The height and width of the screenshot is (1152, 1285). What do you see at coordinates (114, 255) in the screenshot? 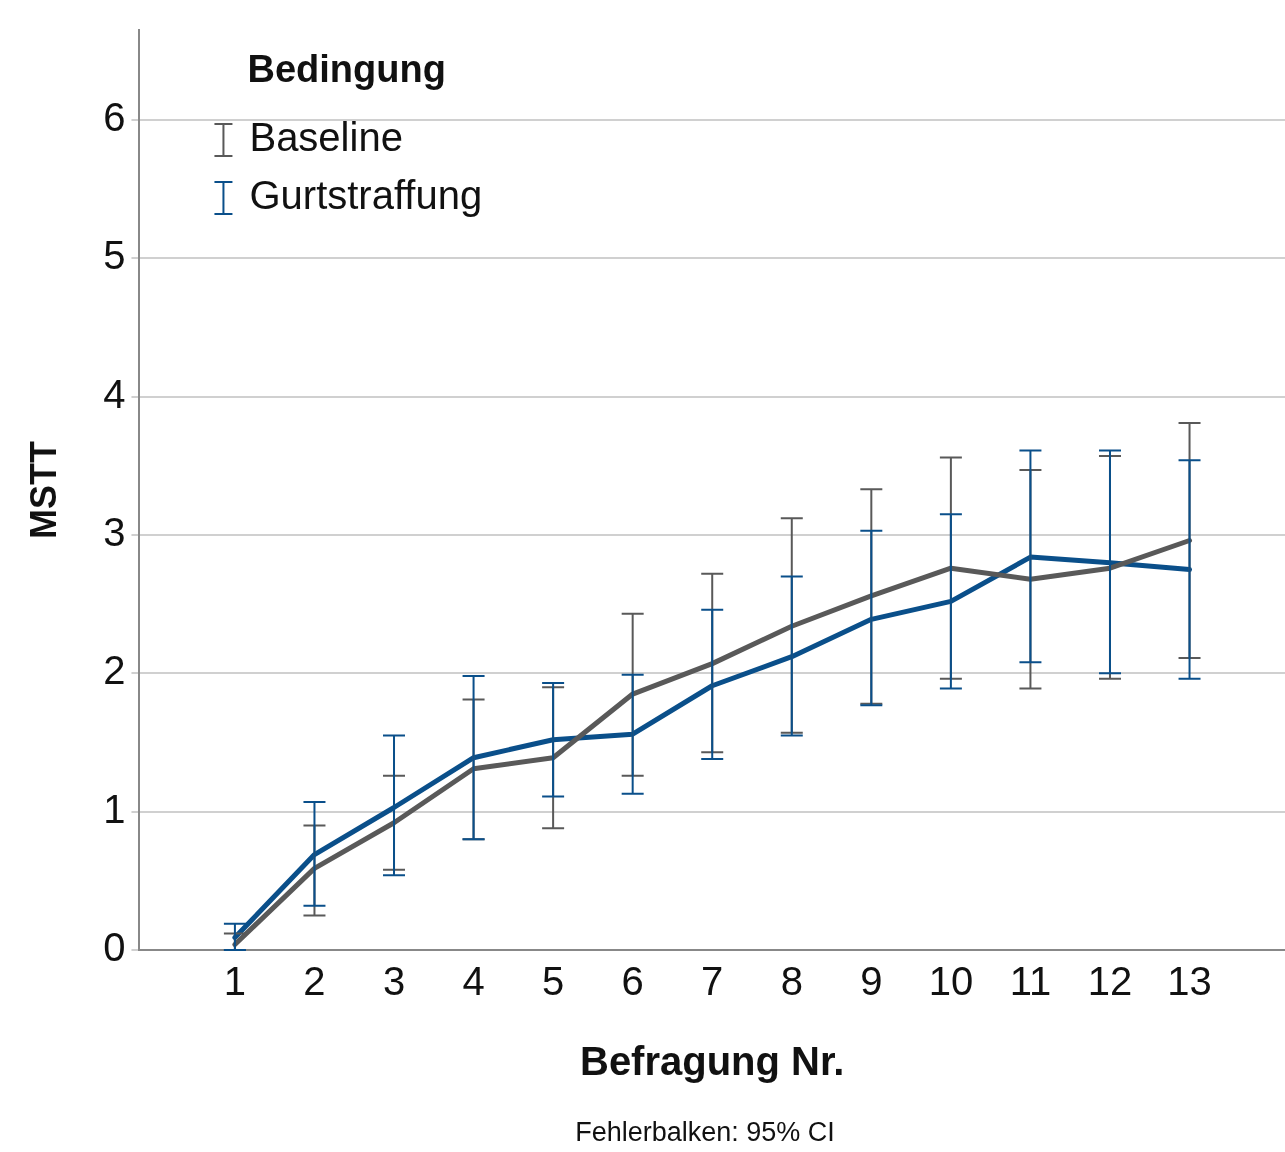
I see `y-tick-label: 5` at bounding box center [114, 255].